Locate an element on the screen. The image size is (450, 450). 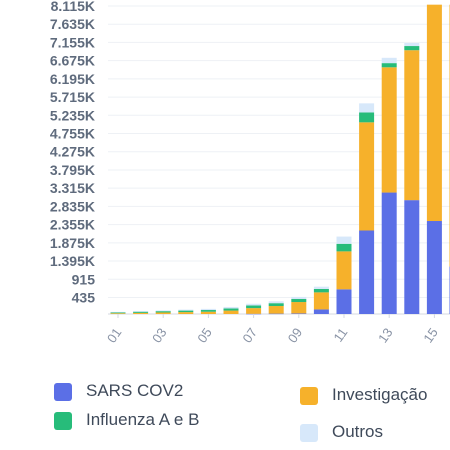
y-tick-label: 4.755K is located at coordinates (72, 134).